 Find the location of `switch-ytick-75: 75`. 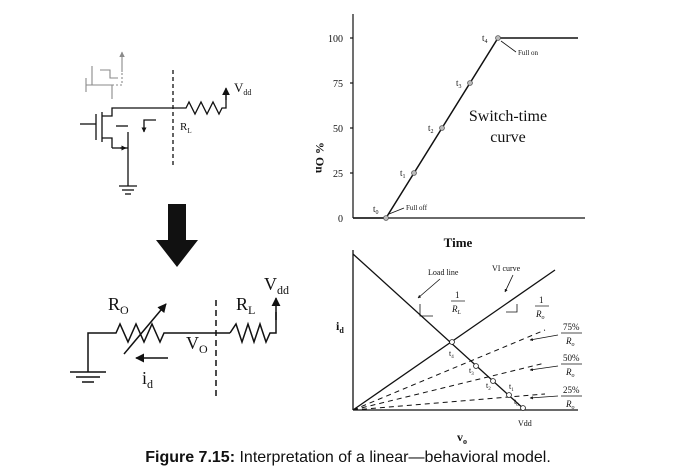

switch-ytick-75: 75 is located at coordinates (338, 84).